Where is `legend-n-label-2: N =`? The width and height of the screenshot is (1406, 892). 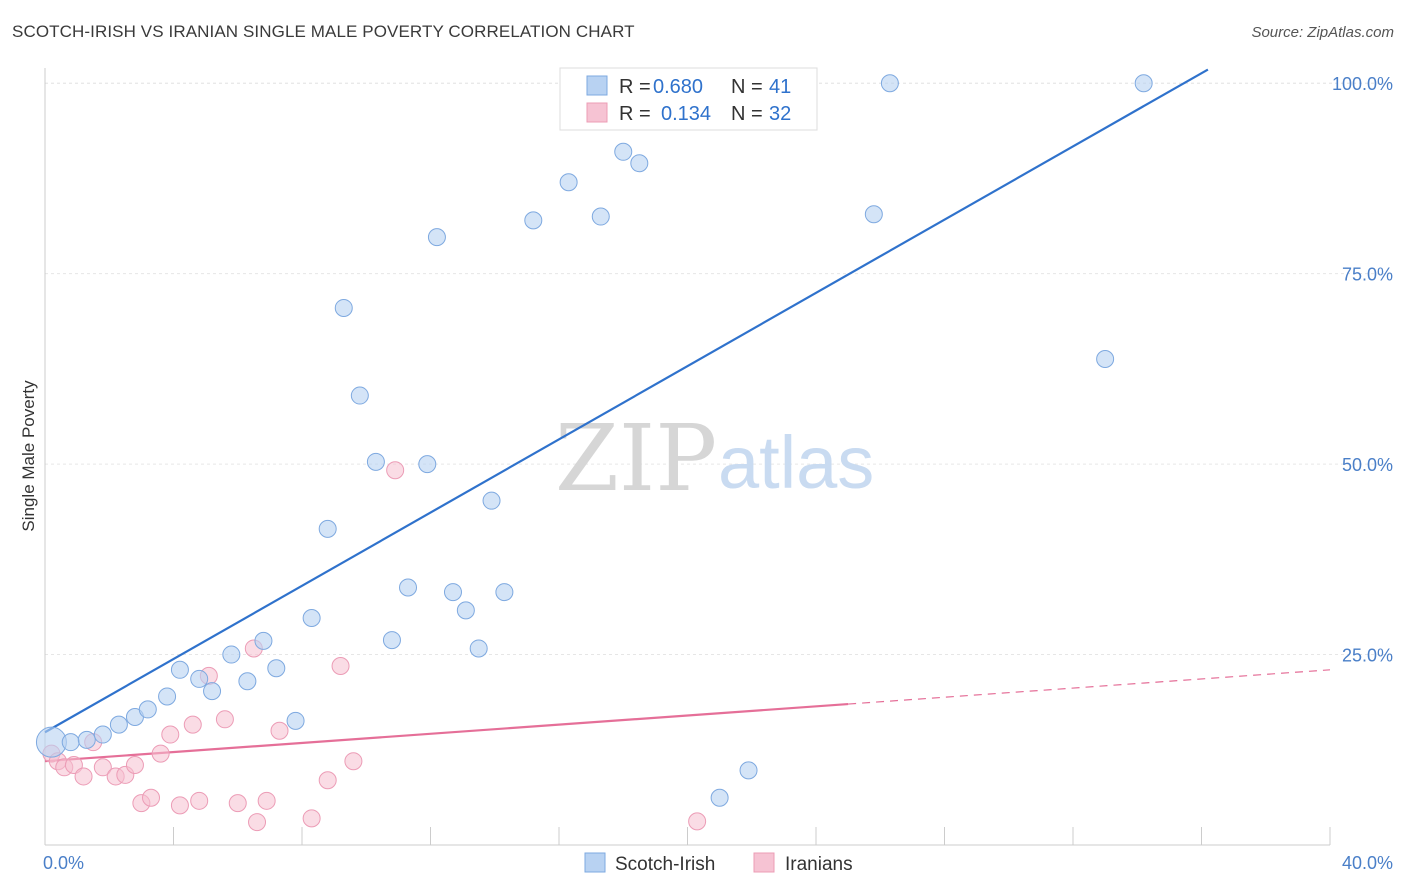
legend-n-label-2: N = is located at coordinates (747, 114).